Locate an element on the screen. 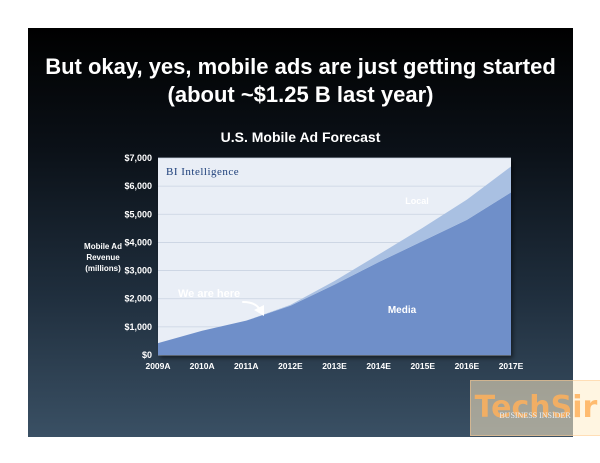 Image resolution: width=600 pixels, height=463 pixels. bi-intelligence-label: BI Intelligence is located at coordinates (202, 172).